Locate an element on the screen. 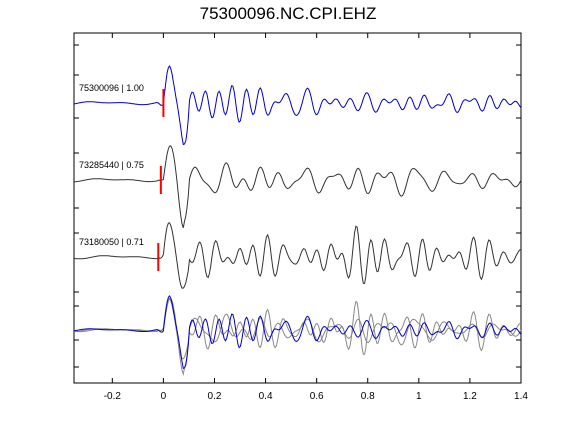 The width and height of the screenshot is (576, 437). chart-title: 75300096.NC.CPI.EHZ is located at coordinates (288, 13).